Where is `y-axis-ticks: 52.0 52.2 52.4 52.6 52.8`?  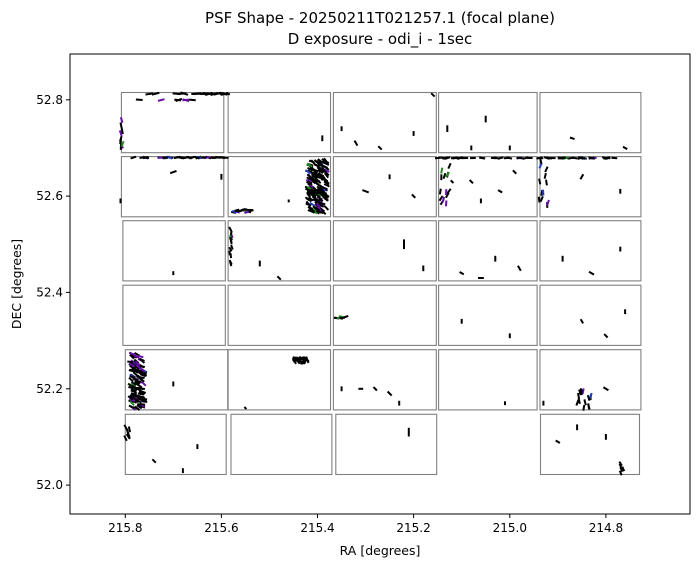
y-axis-ticks: 52.0 52.2 52.4 52.6 52.8 is located at coordinates (53, 292).